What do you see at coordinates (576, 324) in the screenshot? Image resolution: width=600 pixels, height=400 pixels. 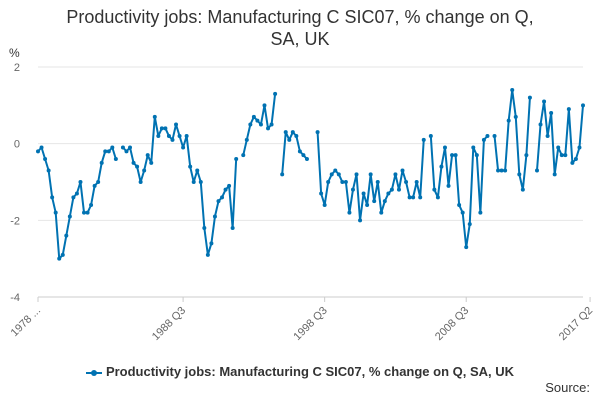 I see `x-tick-label: 2017 Q2` at bounding box center [576, 324].